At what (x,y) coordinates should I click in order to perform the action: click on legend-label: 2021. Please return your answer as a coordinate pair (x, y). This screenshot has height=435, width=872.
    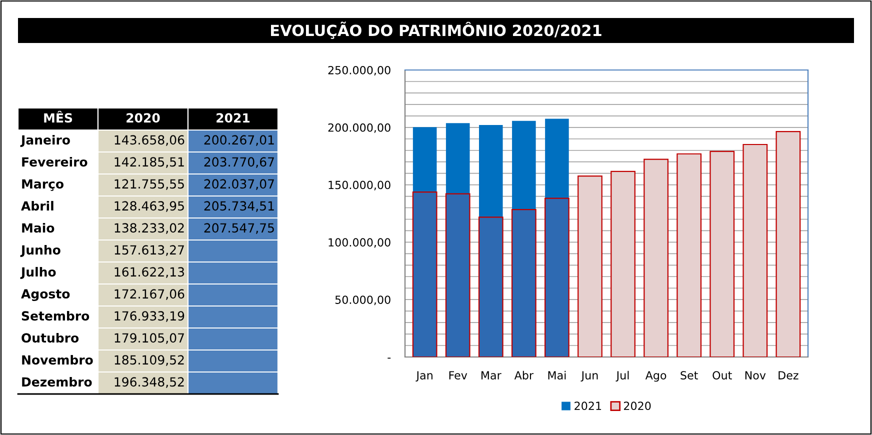
    Looking at the image, I should click on (588, 406).